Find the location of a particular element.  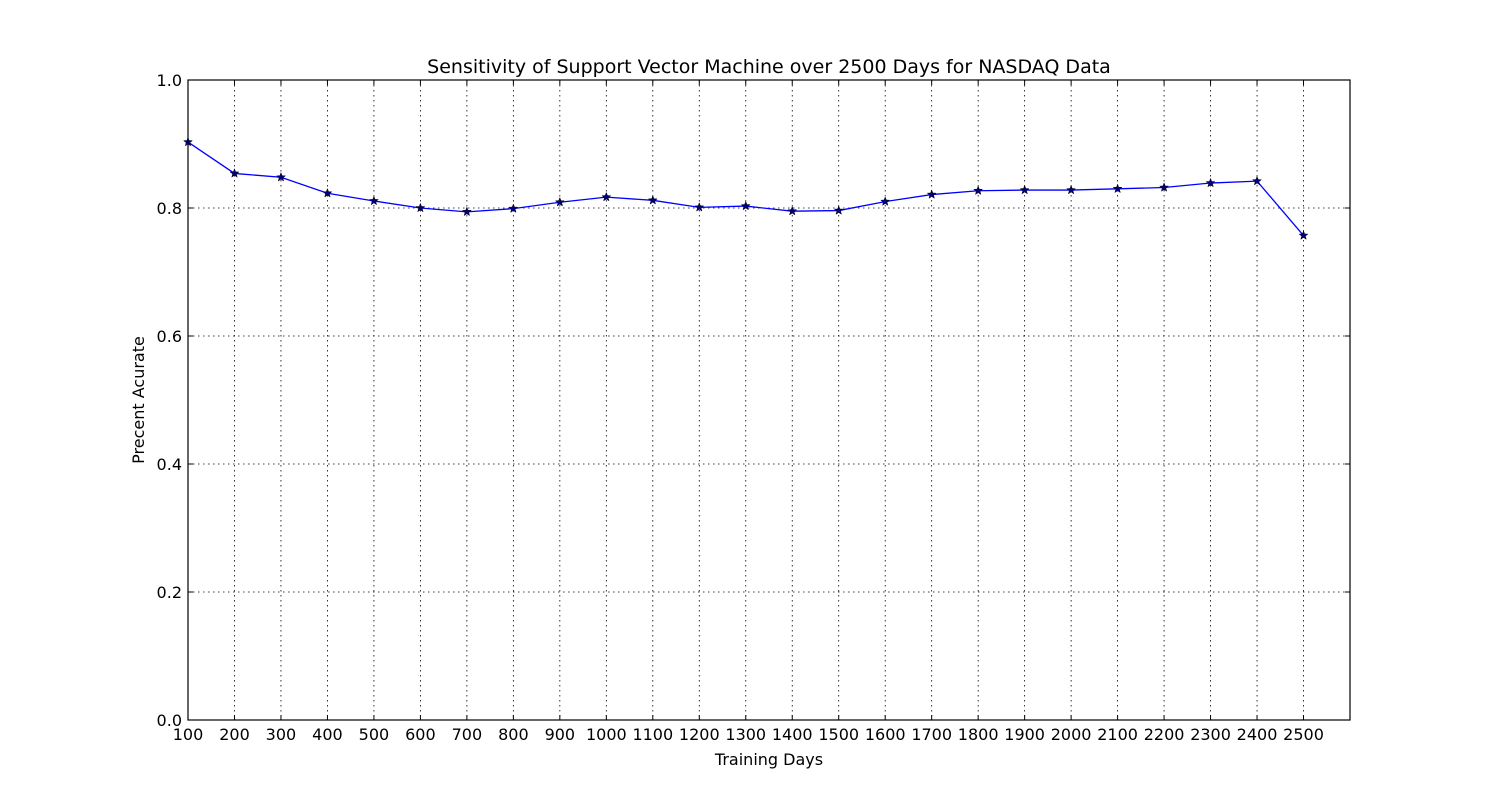

x-tick-label: 1300 is located at coordinates (745, 734).